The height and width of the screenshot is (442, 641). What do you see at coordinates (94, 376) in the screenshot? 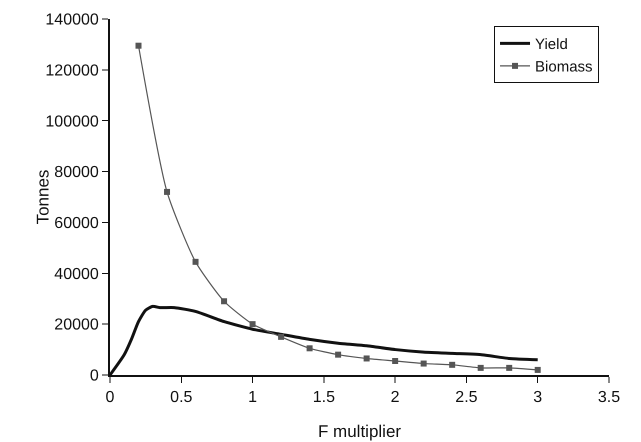
I see `y-tick-label: 0` at bounding box center [94, 376].